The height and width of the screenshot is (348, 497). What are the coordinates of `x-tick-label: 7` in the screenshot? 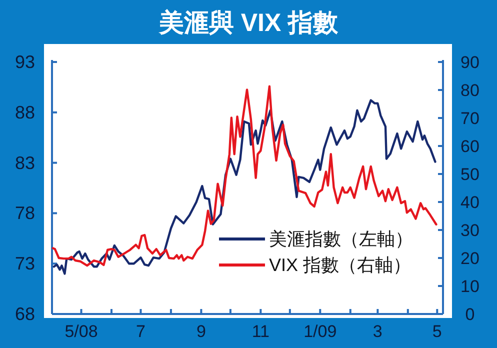 It's located at (141, 331).